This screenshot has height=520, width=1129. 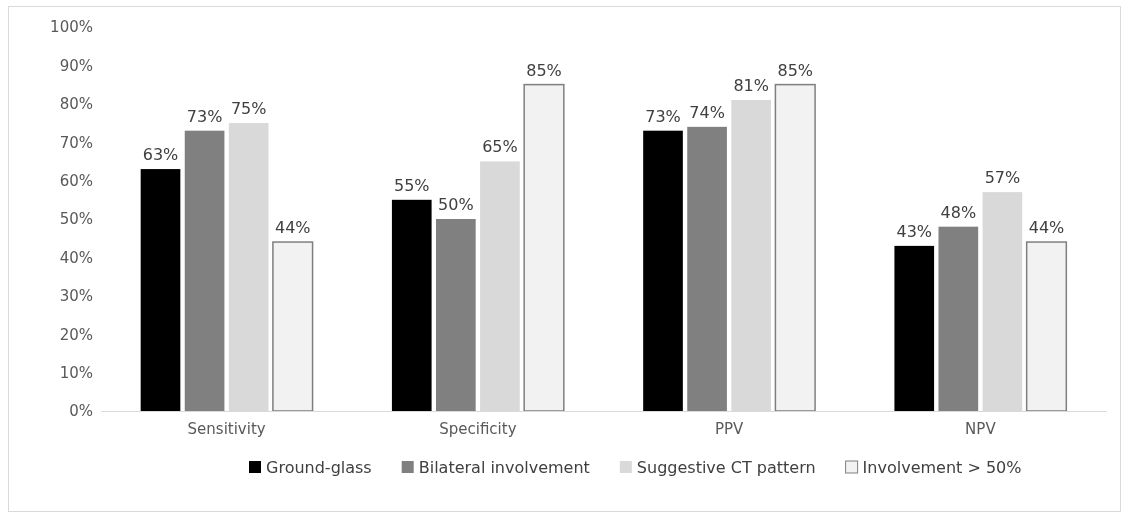 What do you see at coordinates (504, 467) in the screenshot?
I see `legend-label: Bilateral involvement` at bounding box center [504, 467].